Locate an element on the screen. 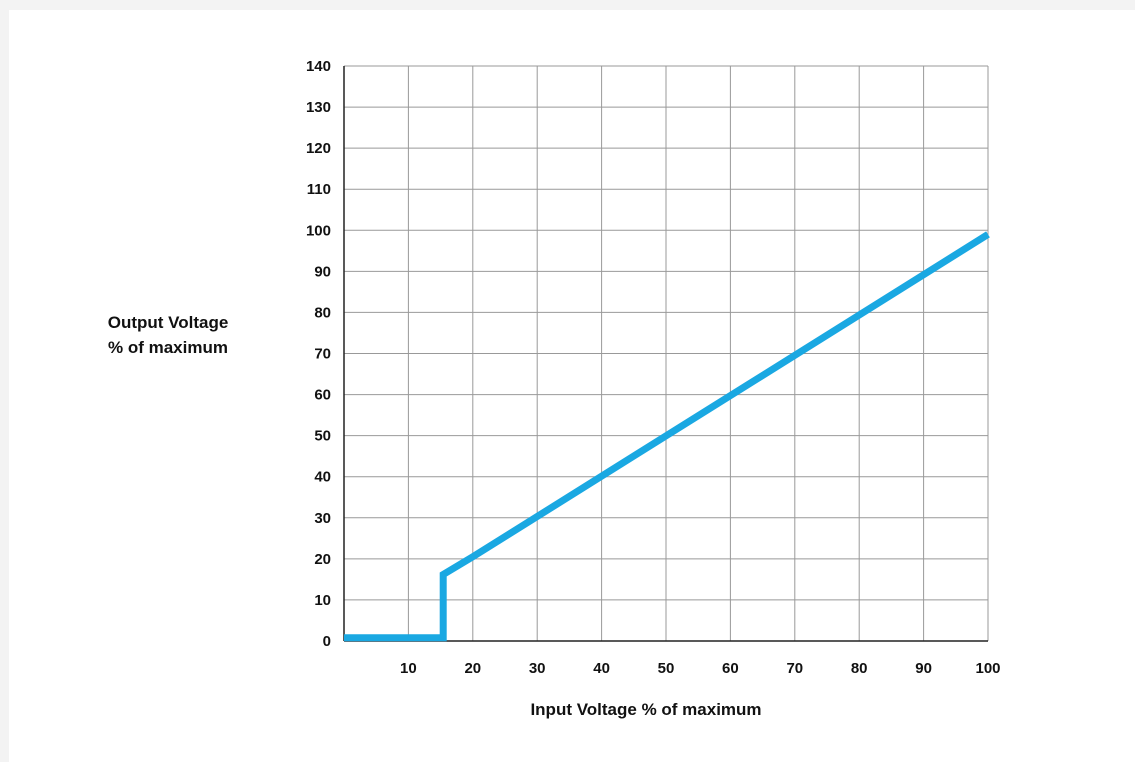 Image resolution: width=1135 pixels, height=762 pixels. y-tick-label-20: 20 is located at coordinates (322, 559).